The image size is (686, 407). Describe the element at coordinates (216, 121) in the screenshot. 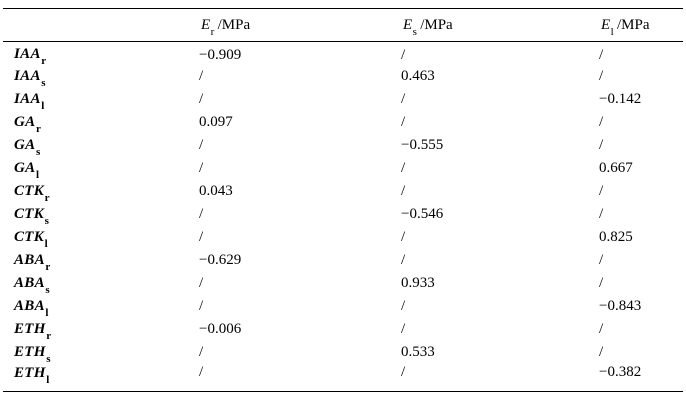

I see `cell-ga-r-col1: 0.097` at that location.